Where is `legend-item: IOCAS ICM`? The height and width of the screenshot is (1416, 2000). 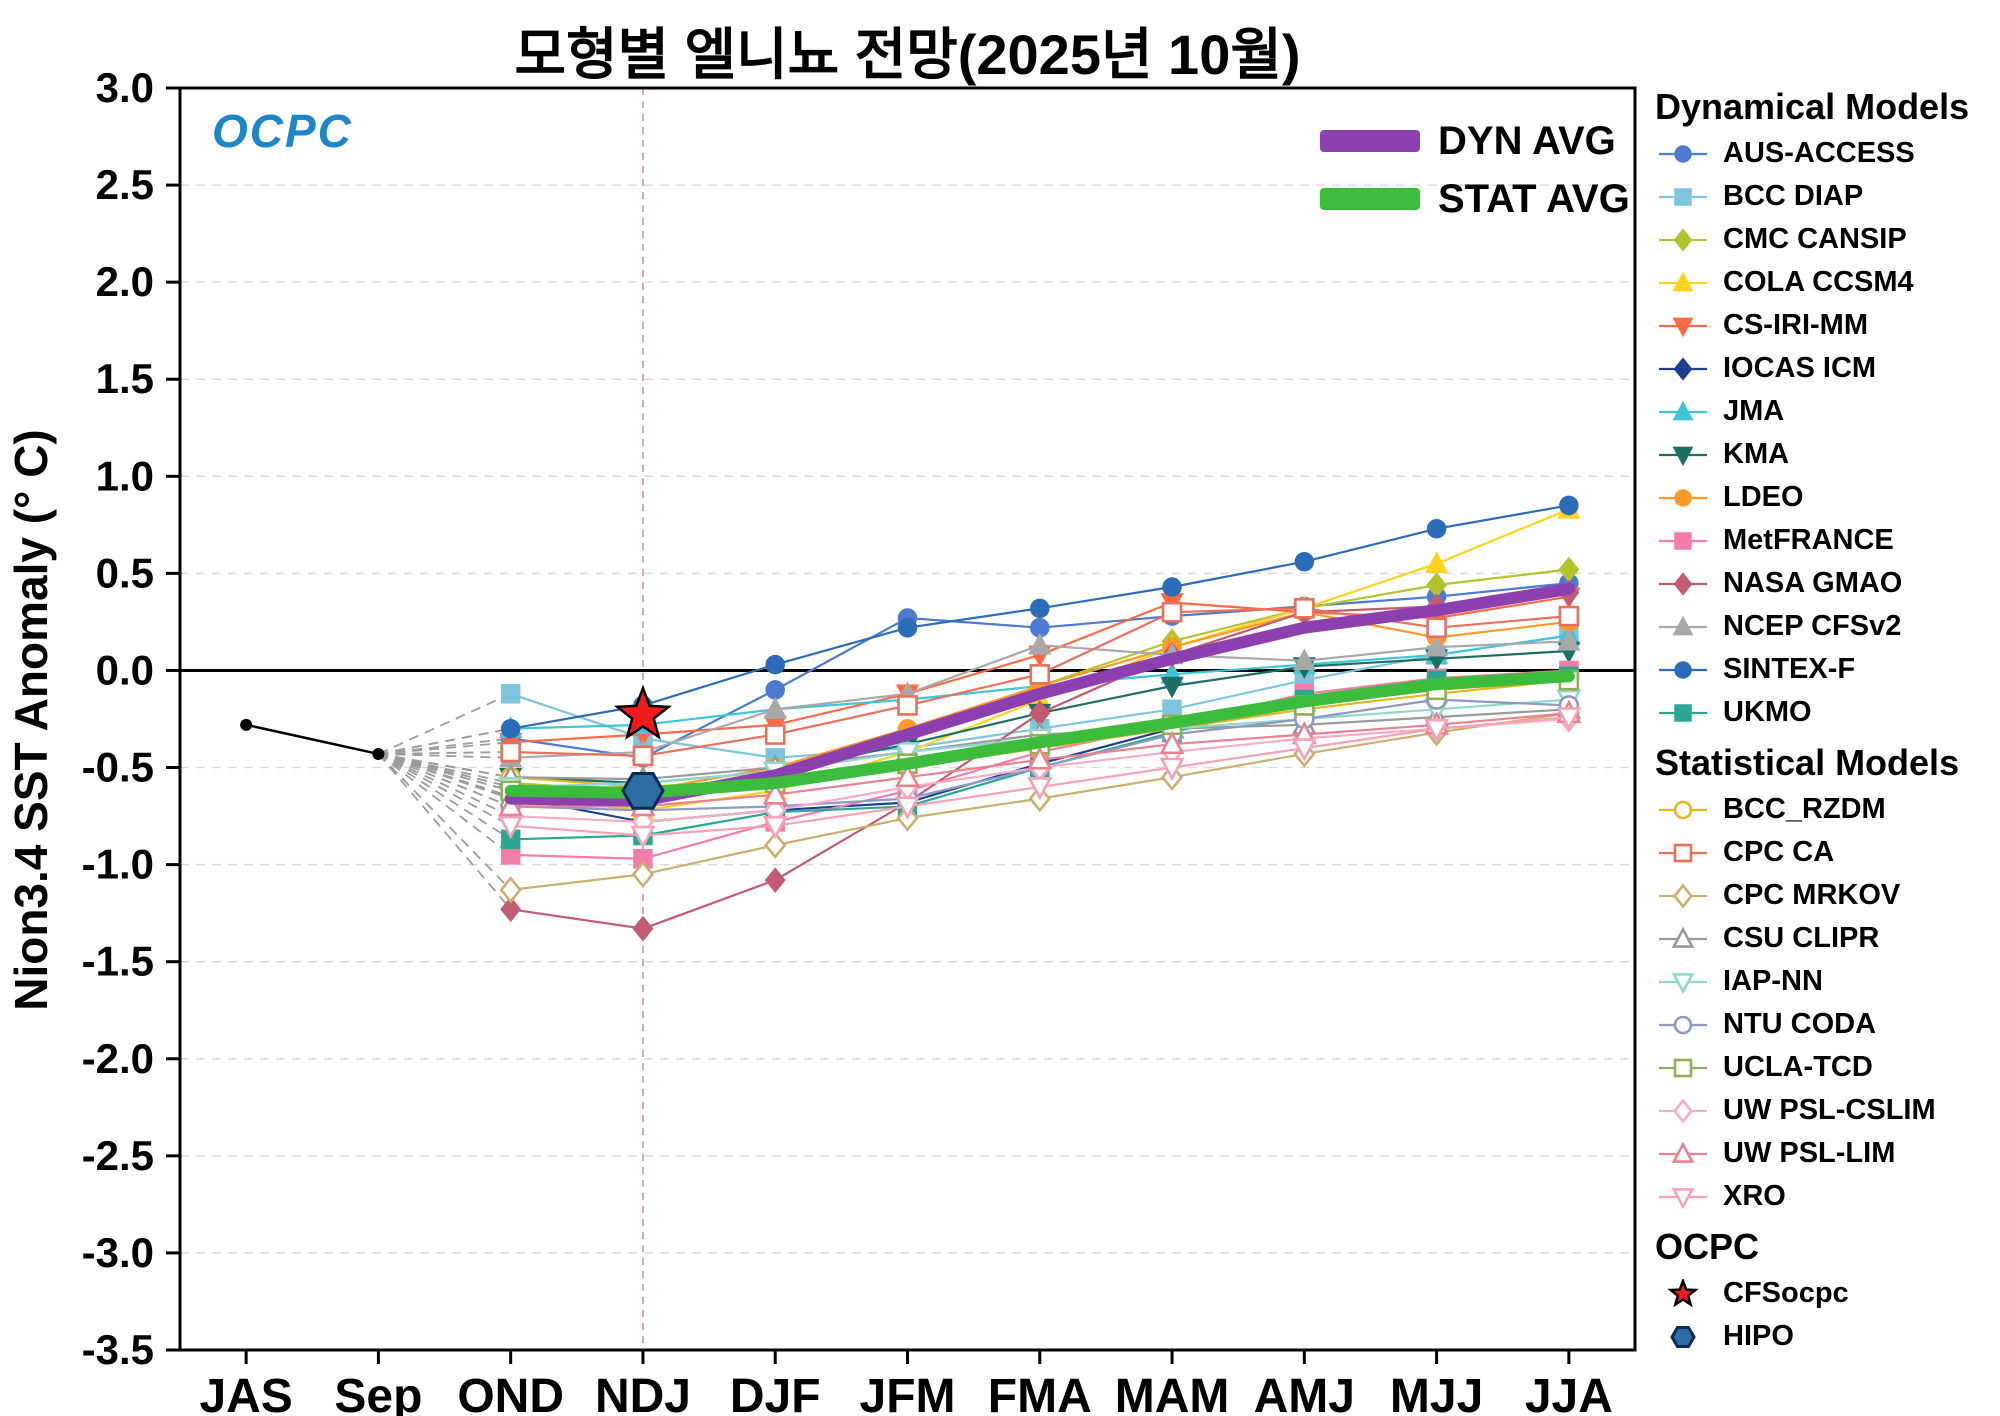
legend-item: IOCAS ICM is located at coordinates (1827, 368).